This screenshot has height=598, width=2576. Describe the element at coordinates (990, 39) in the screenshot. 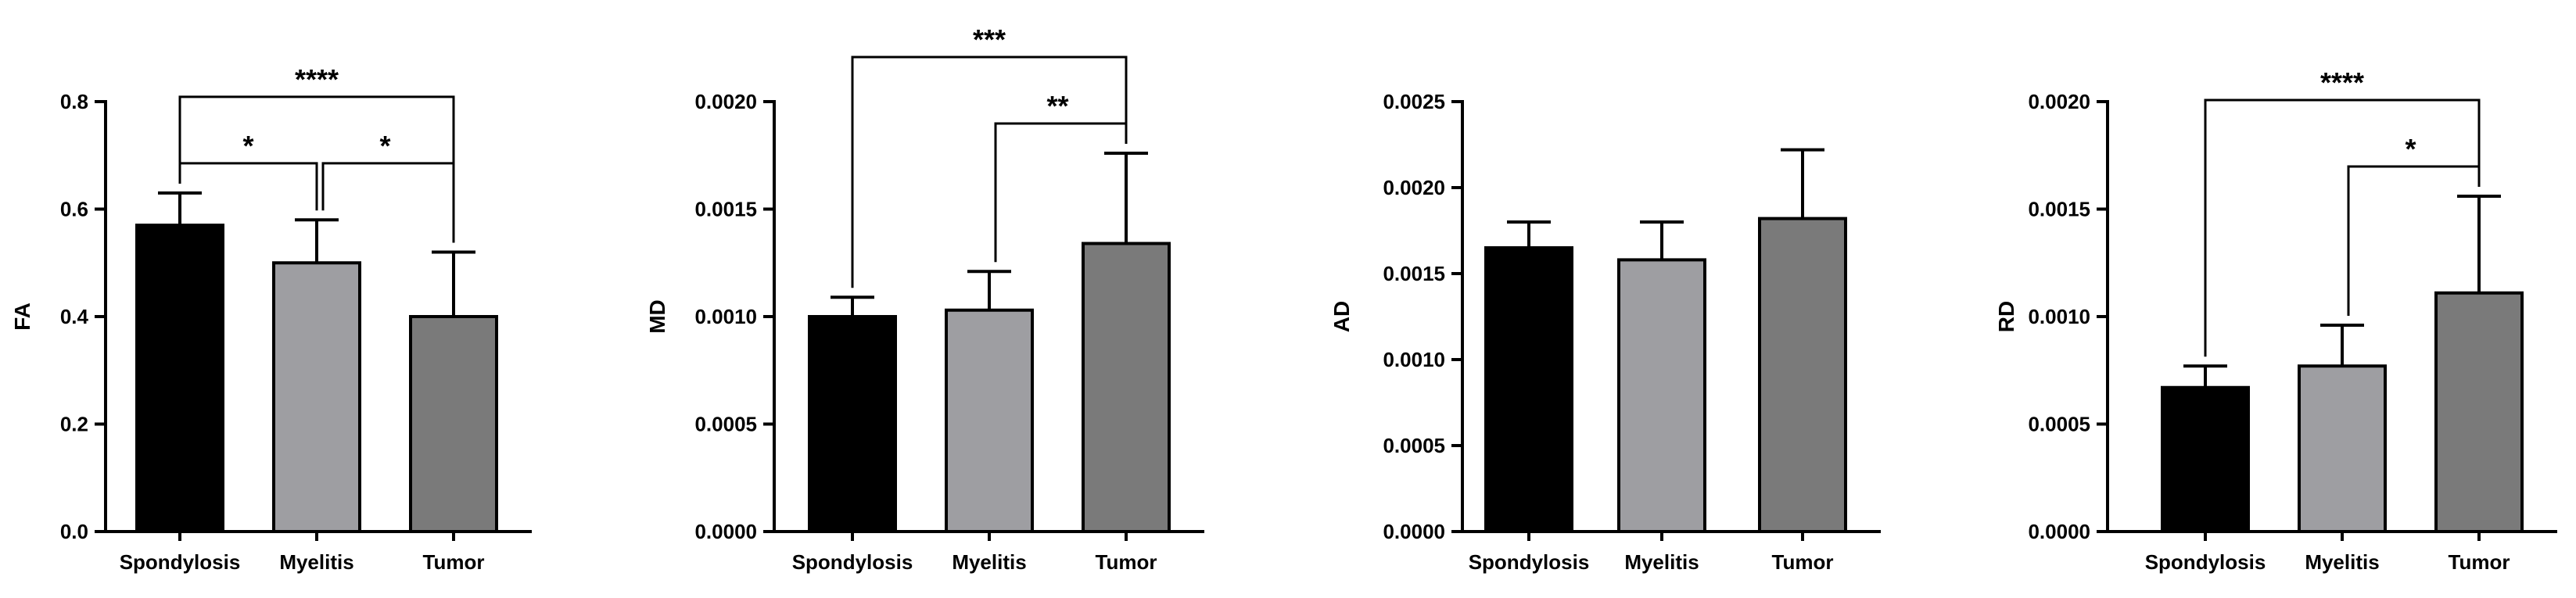

I see `significance-label: ***` at that location.